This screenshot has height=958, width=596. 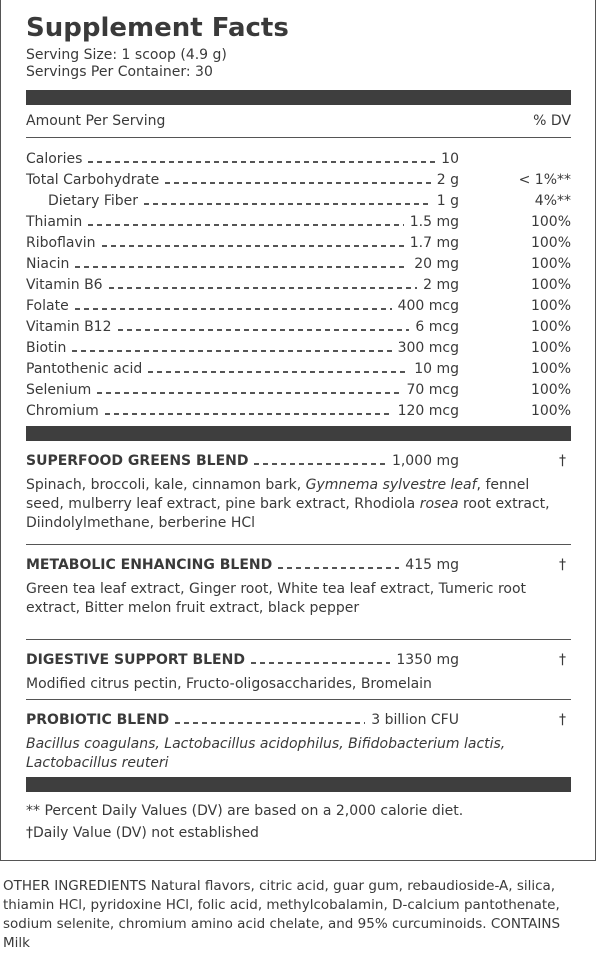 I want to click on nutrient-amount: 2 mg, so click(x=441, y=285).